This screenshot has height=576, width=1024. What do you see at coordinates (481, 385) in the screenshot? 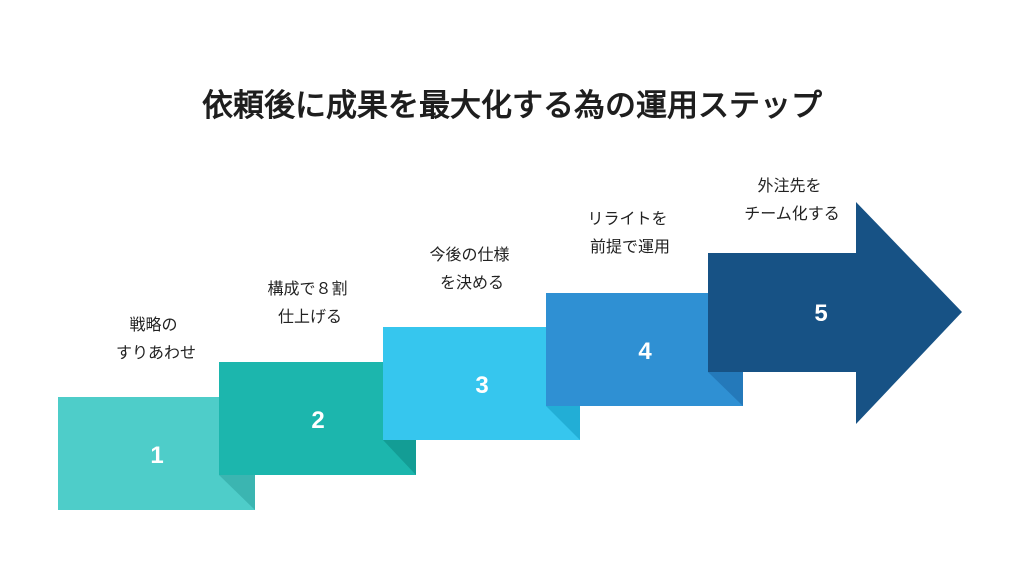
I see `step-3-number: 3` at bounding box center [481, 385].